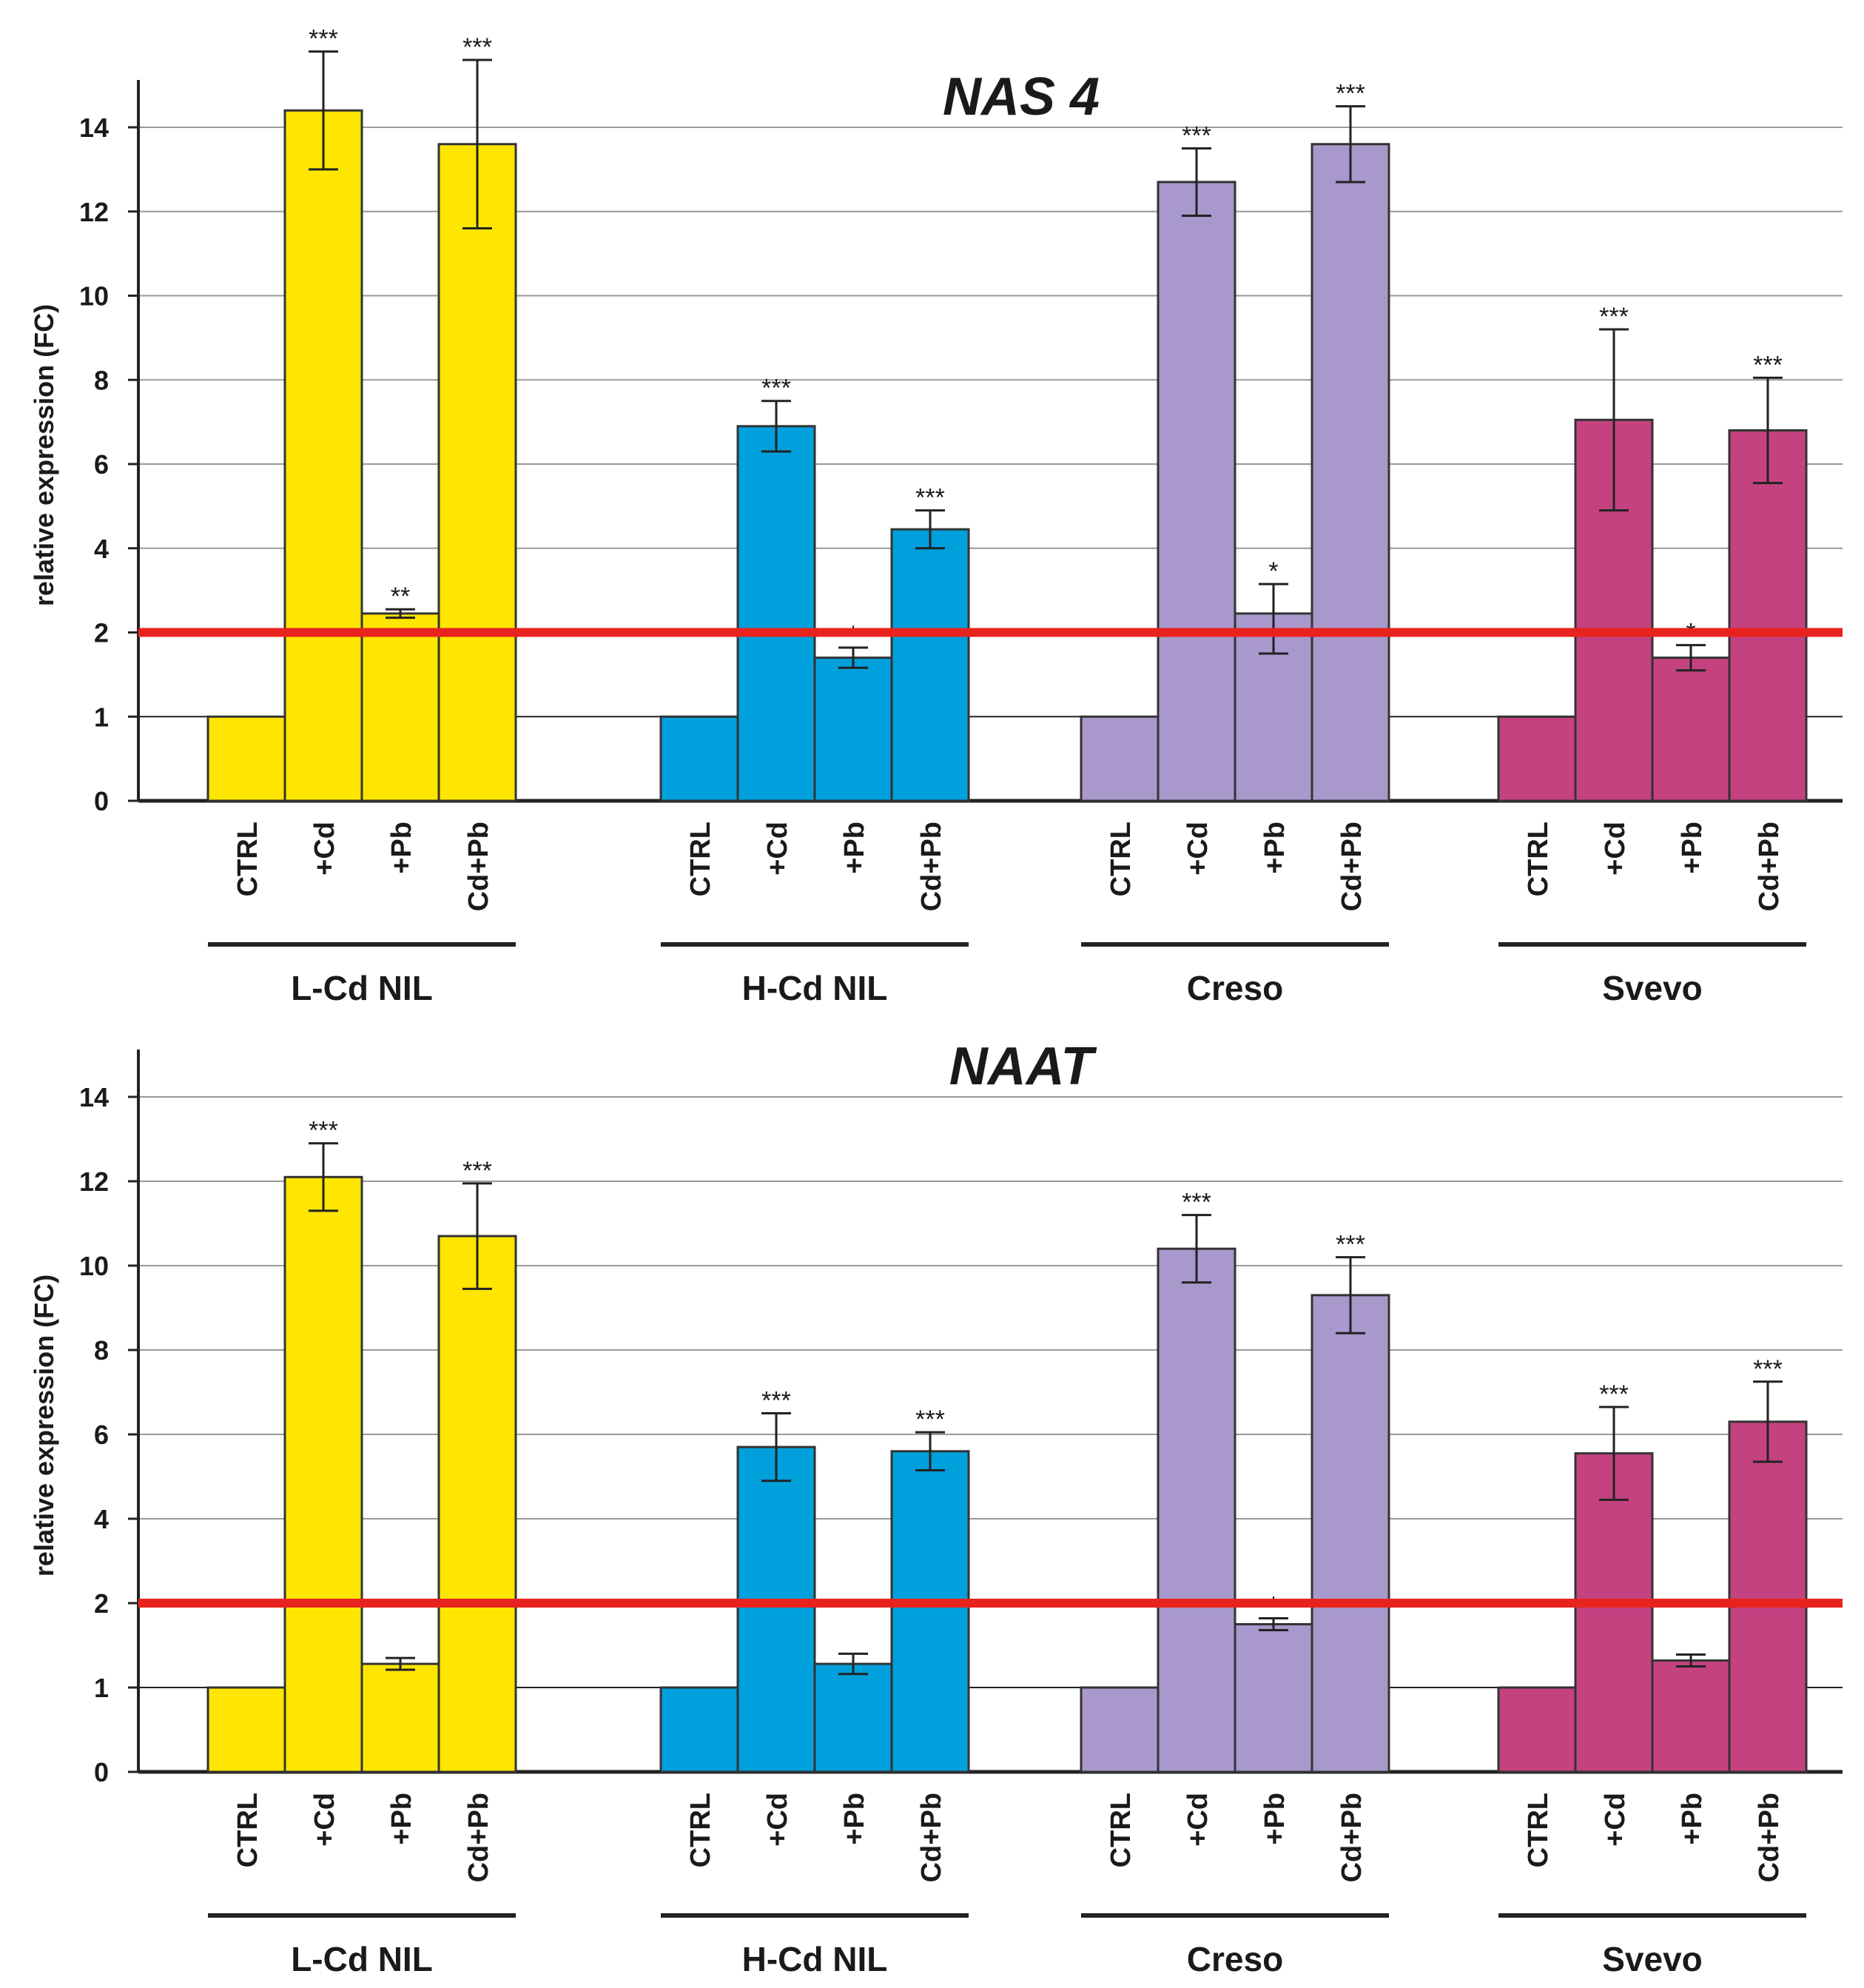  I want to click on group-l-cd-nil: CTRL *** +Cd +Pb *** Cd+Pb L-Cd NIL, so click(361, 1547).